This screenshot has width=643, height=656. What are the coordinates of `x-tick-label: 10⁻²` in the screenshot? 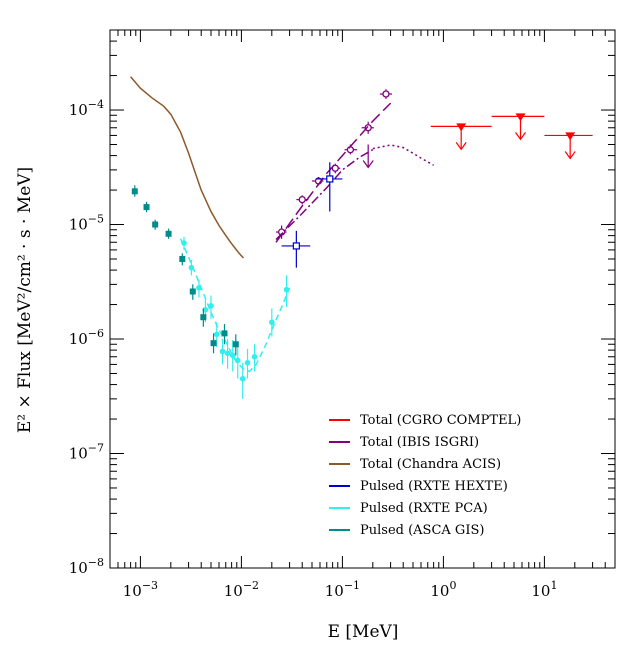 It's located at (241, 589).